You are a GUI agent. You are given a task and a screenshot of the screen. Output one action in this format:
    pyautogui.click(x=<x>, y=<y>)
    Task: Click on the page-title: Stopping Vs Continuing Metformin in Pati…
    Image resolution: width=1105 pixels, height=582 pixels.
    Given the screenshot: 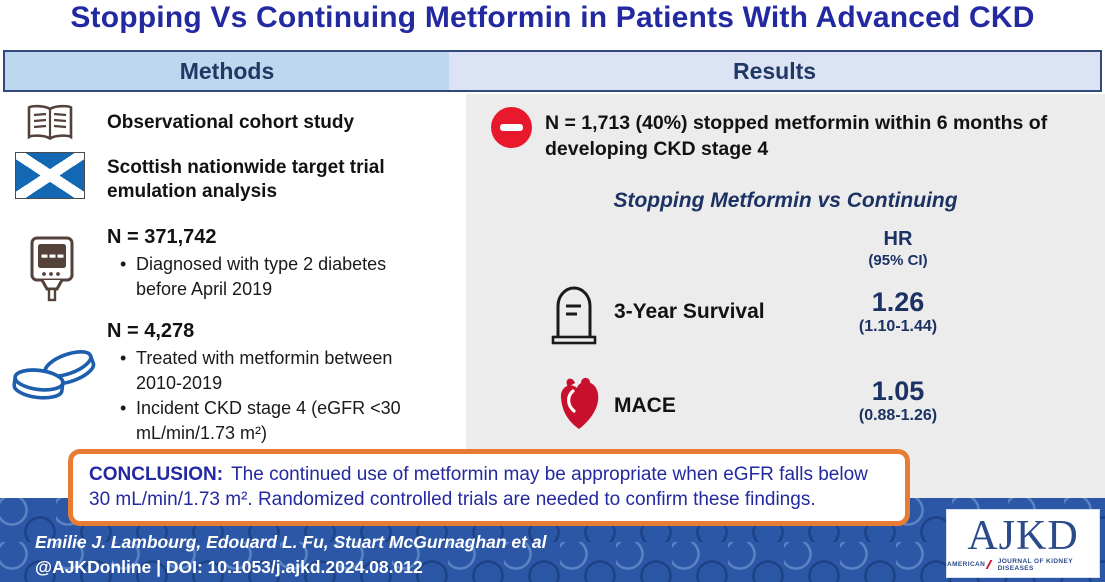 What is the action you would take?
    pyautogui.click(x=552, y=17)
    